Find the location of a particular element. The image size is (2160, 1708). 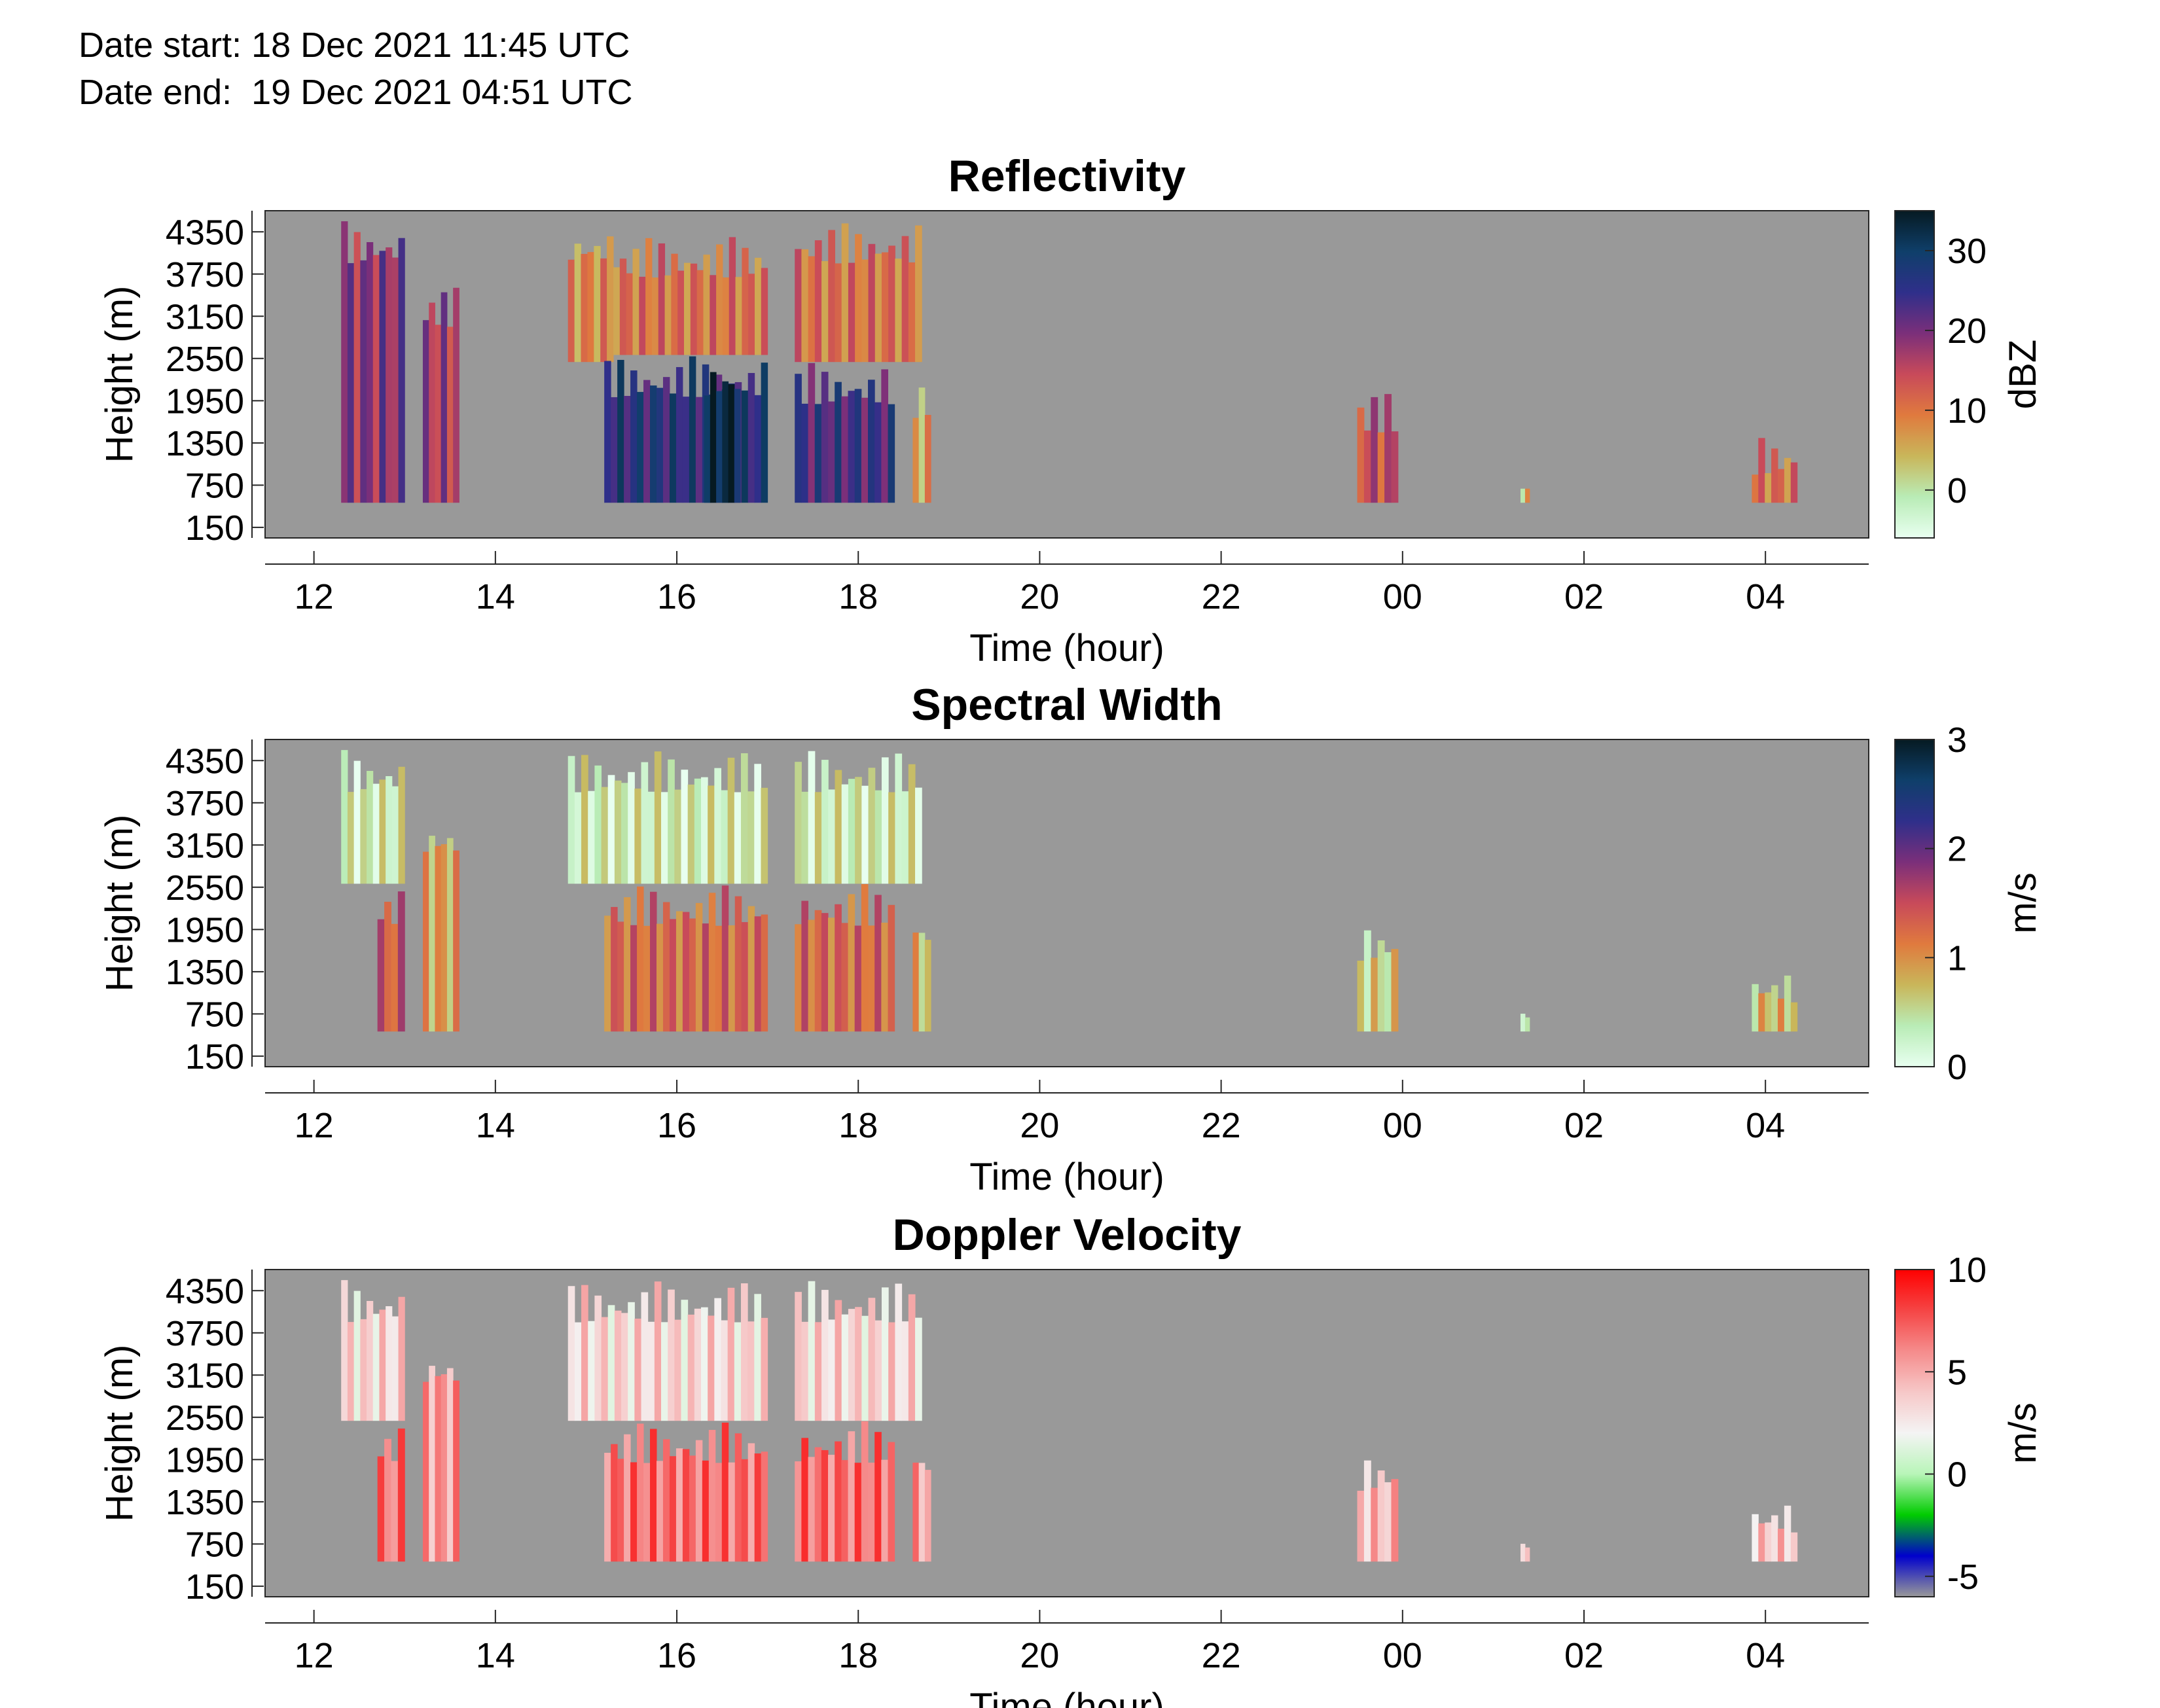

plot-area is located at coordinates (1067, 1433).